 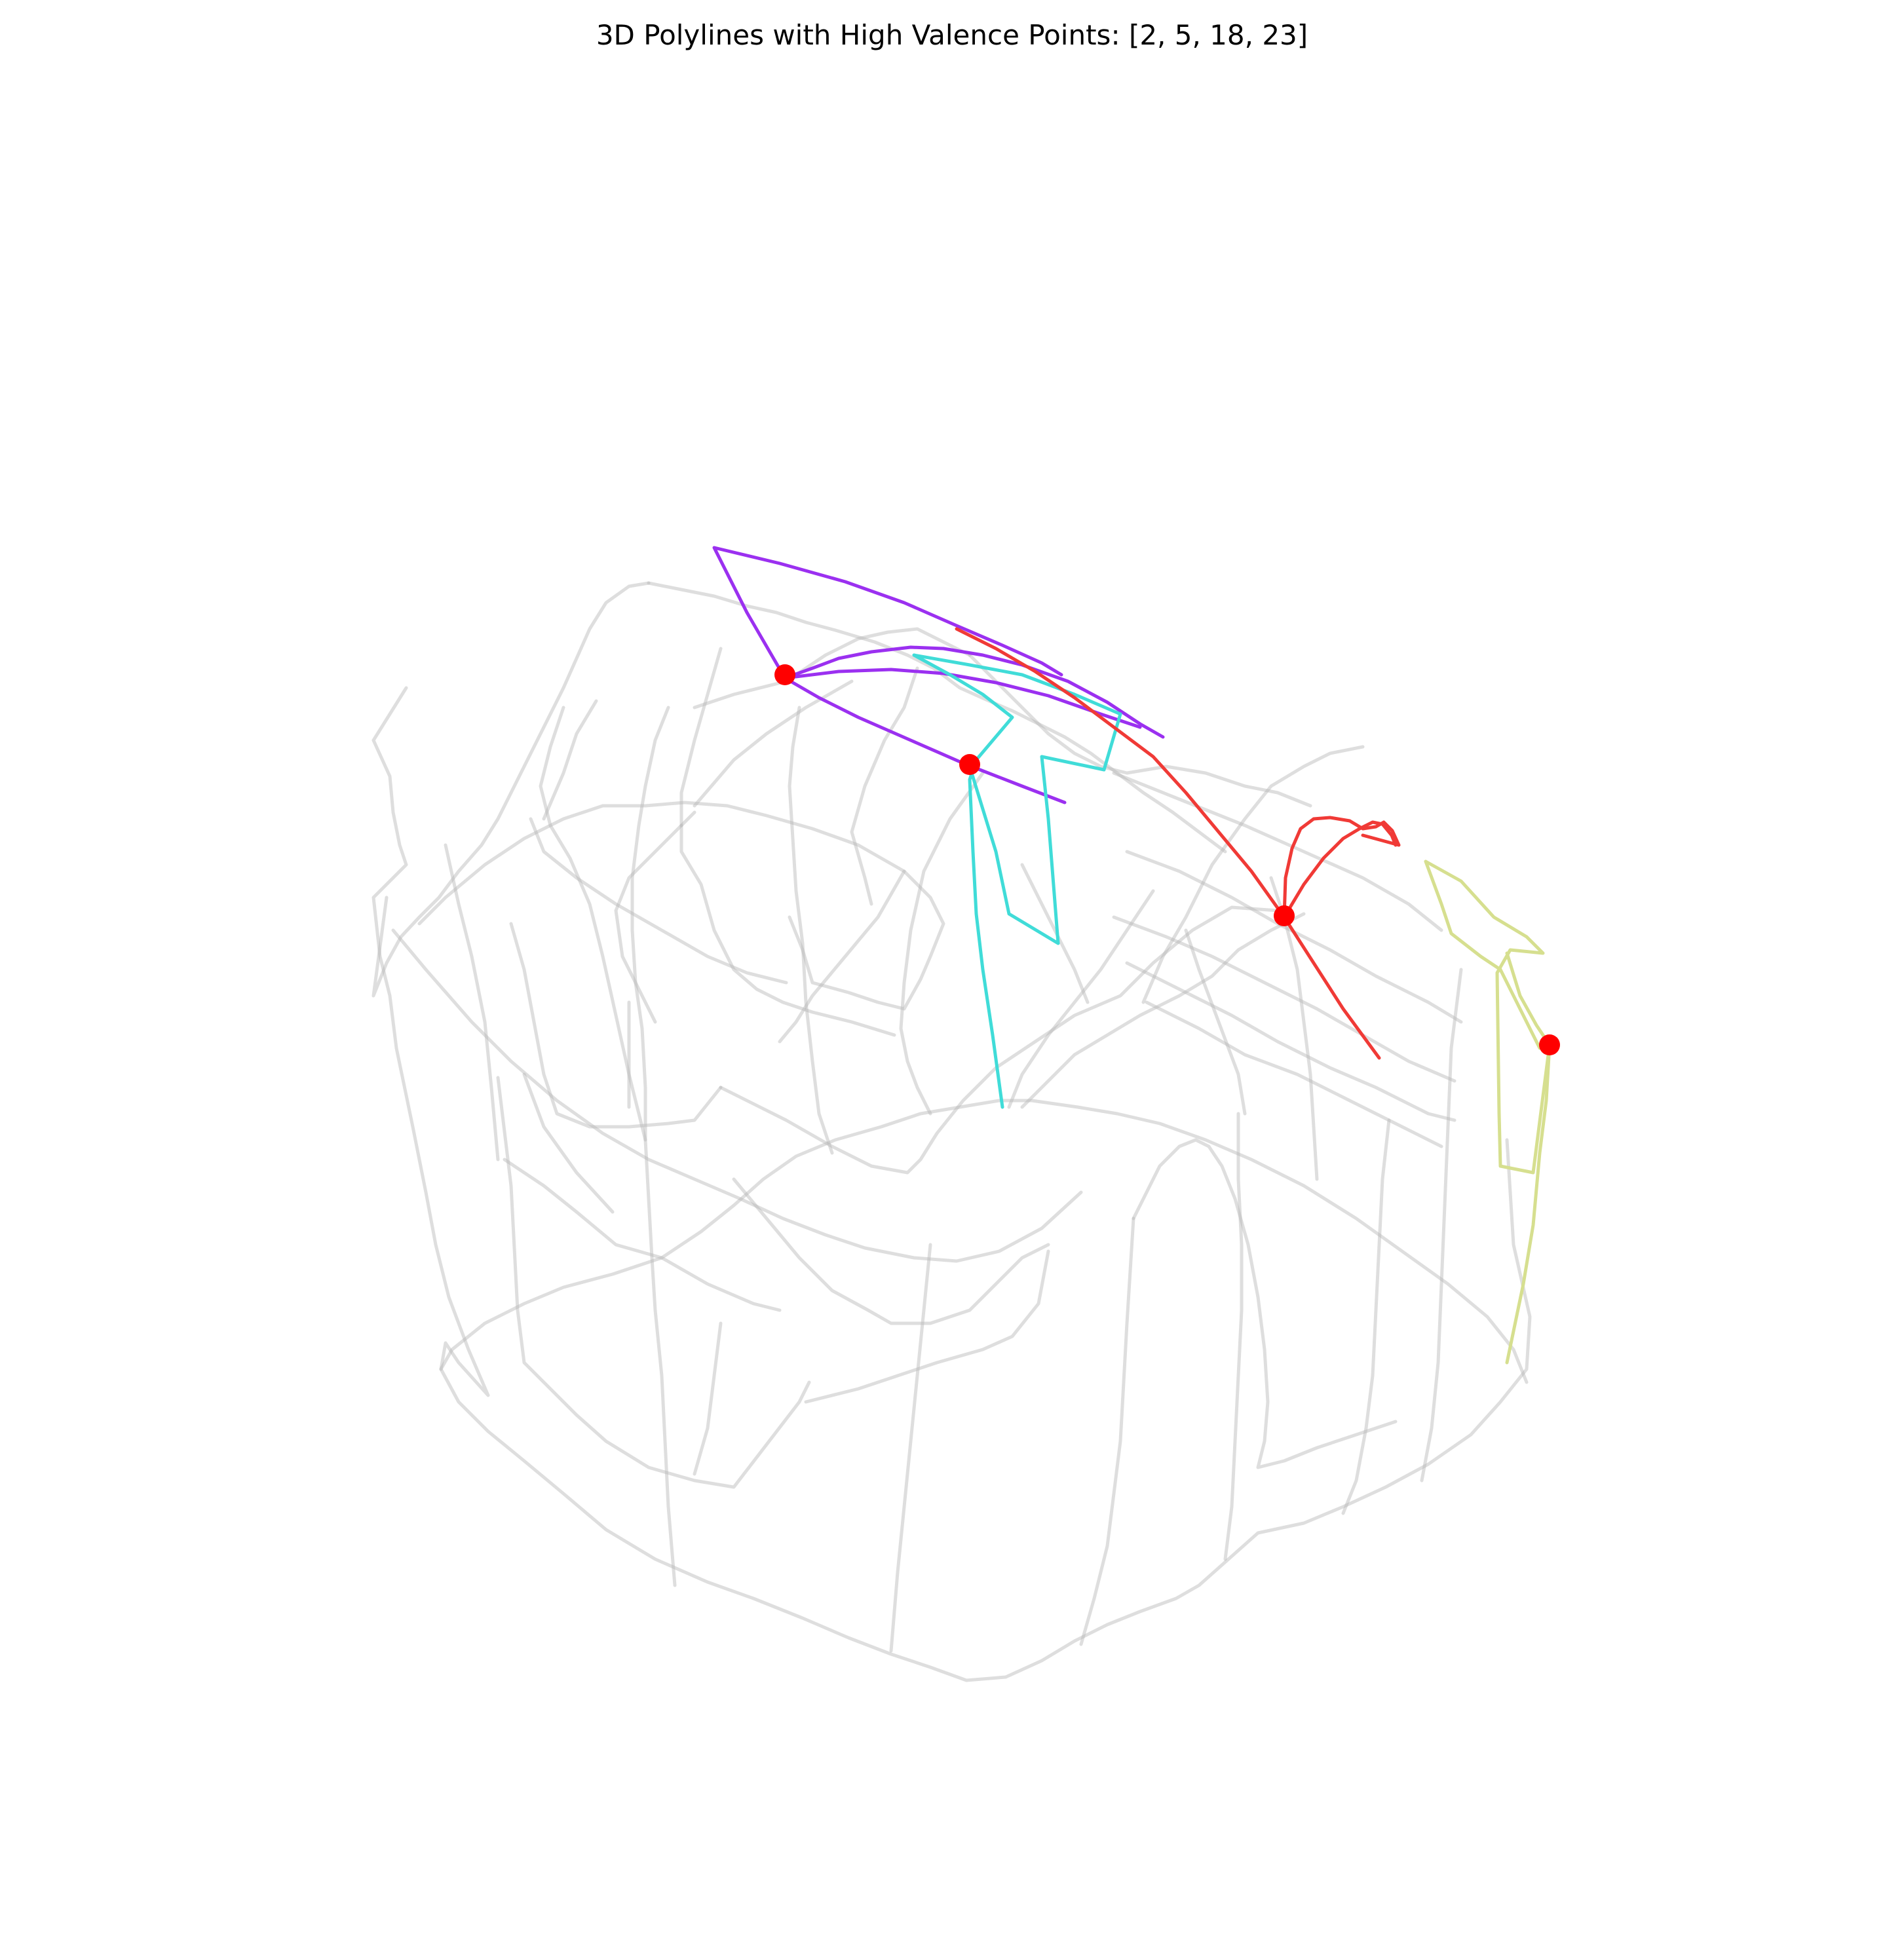 I want to click on mesh-outline-bottom-left, so click(x=984, y=1241).